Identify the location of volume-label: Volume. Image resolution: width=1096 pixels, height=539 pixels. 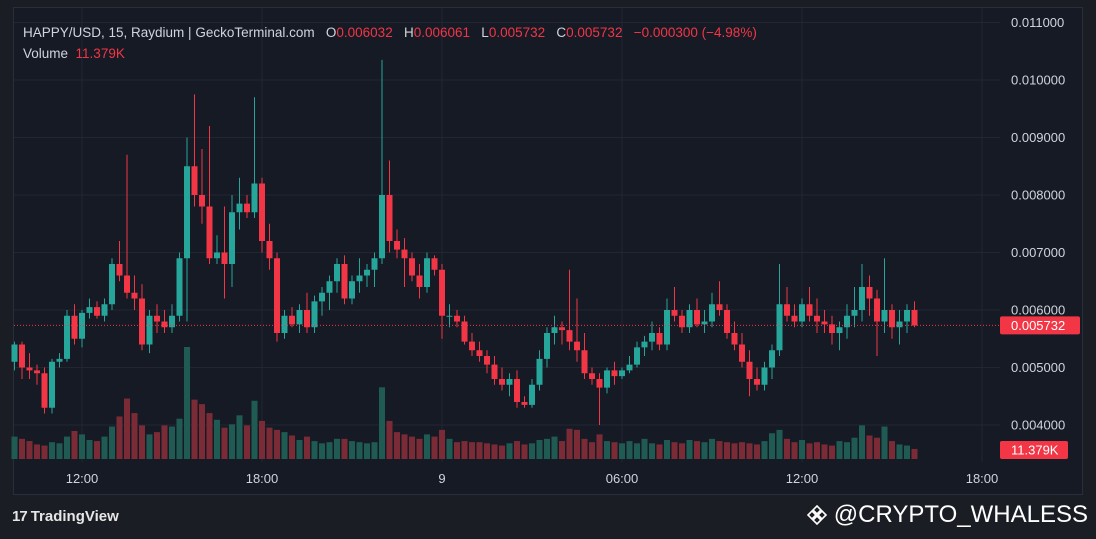
(46, 53).